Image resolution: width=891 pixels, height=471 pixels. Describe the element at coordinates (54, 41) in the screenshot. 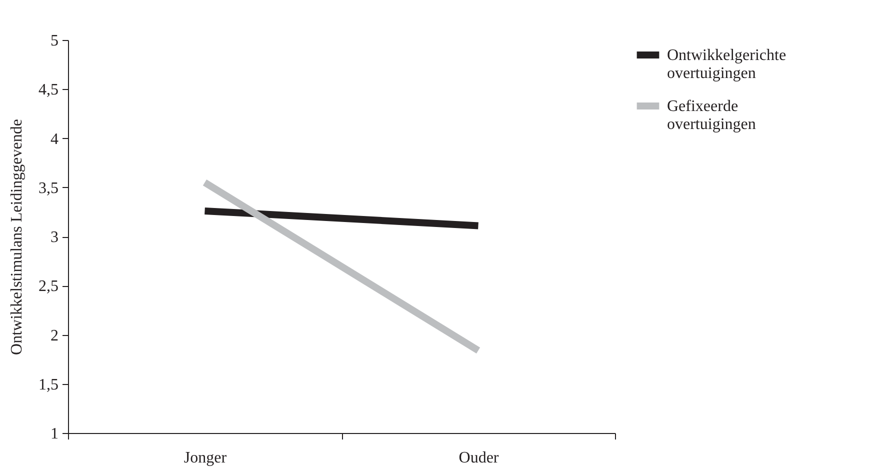

I see `y-tick-label: 5` at that location.